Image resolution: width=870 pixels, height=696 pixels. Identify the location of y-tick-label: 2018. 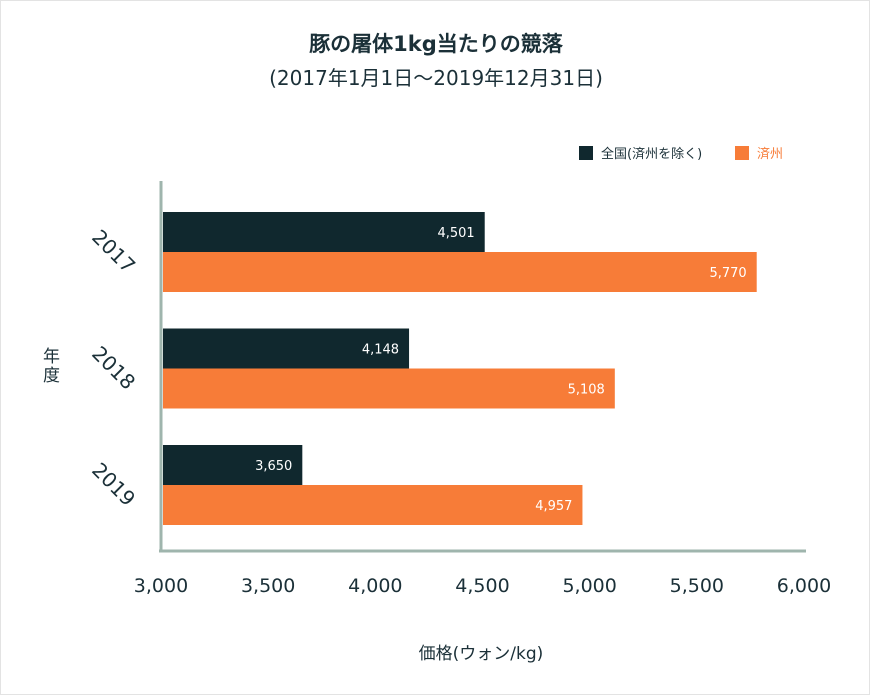
(113, 367).